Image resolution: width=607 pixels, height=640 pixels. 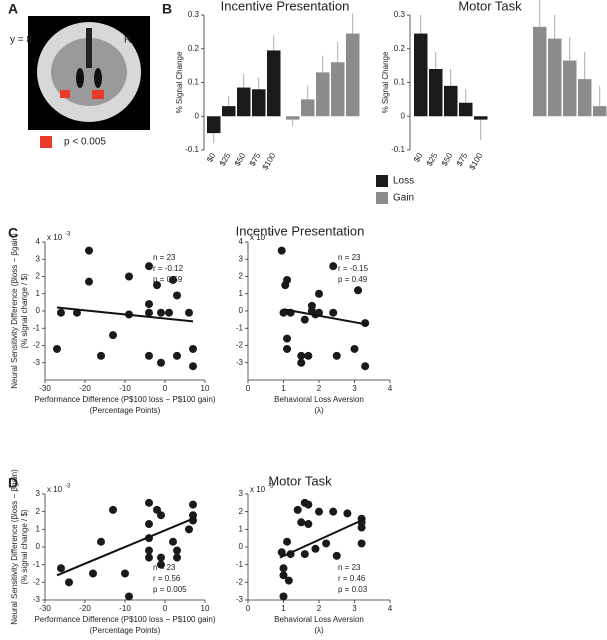 What do you see at coordinates (205, 608) in the screenshot?
I see `x-tick-label: 10` at bounding box center [205, 608].